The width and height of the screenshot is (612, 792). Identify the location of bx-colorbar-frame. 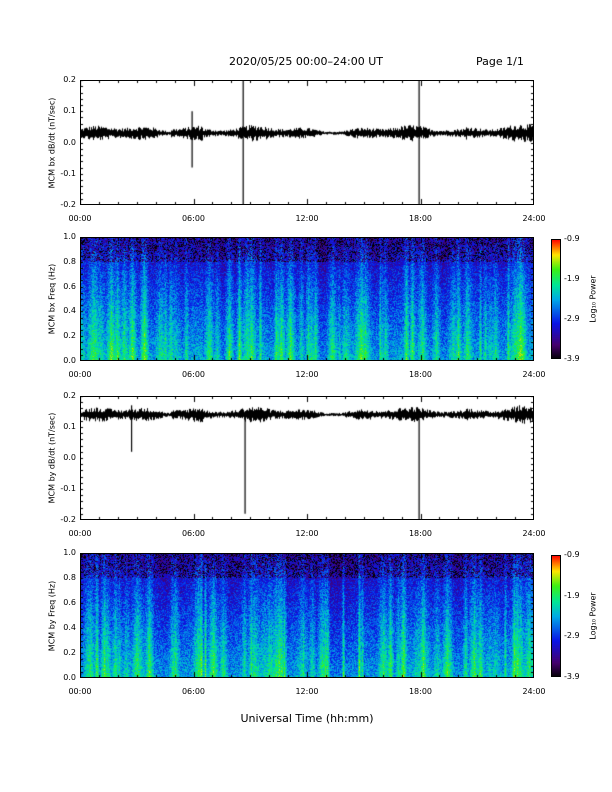
(556, 299).